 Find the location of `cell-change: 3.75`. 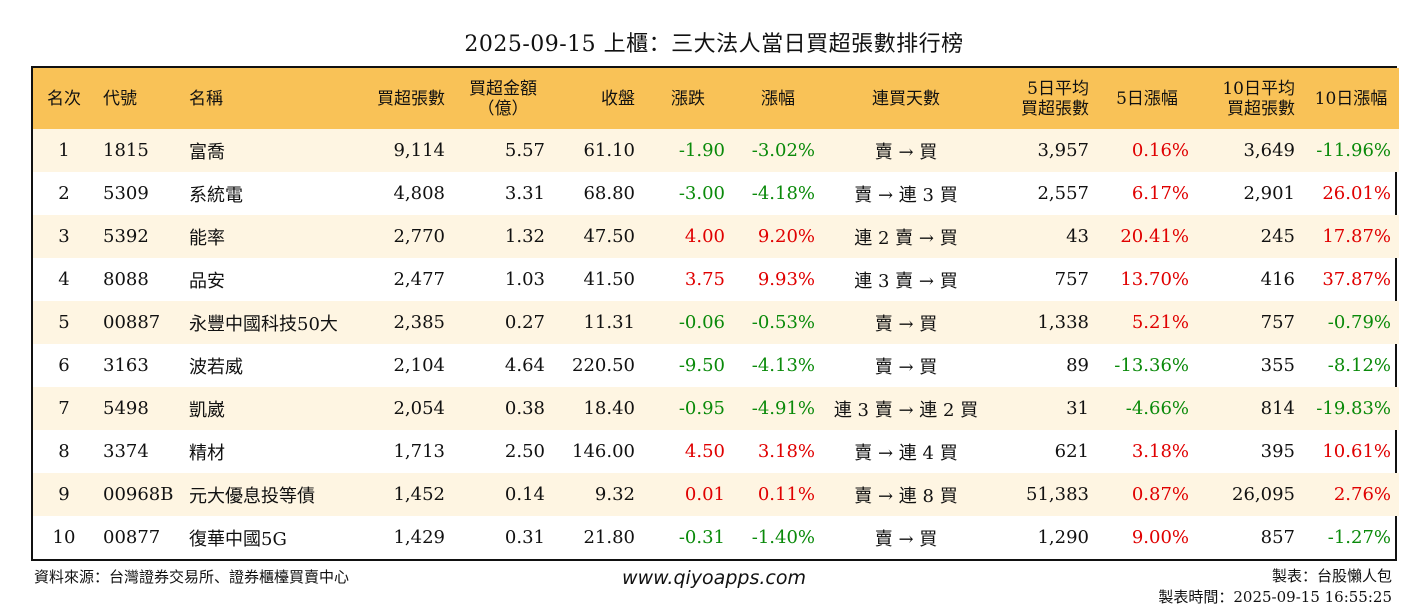

cell-change: 3.75 is located at coordinates (704, 279).